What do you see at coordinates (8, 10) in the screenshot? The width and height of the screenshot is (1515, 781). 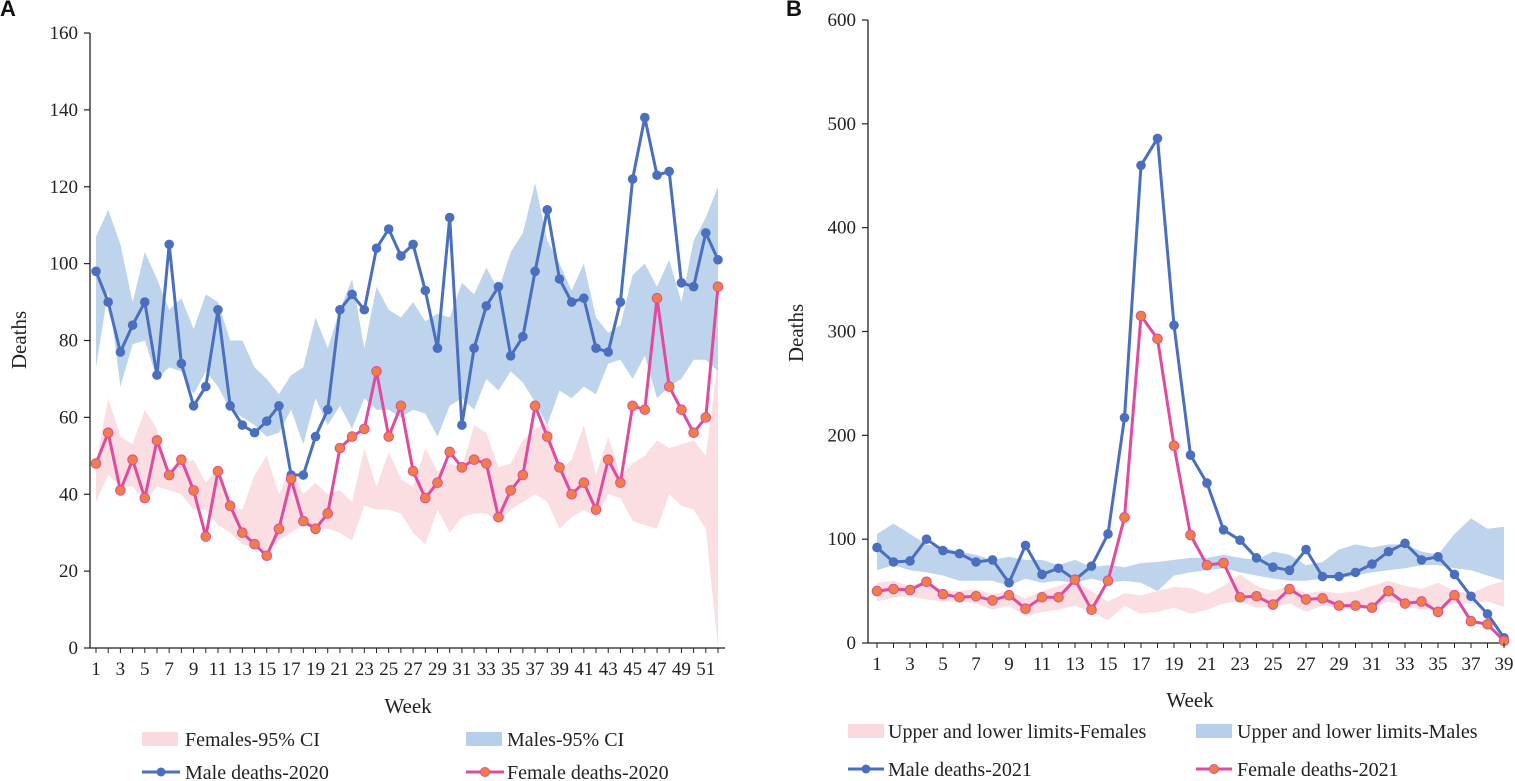 I see `panel-a-label: A` at bounding box center [8, 10].